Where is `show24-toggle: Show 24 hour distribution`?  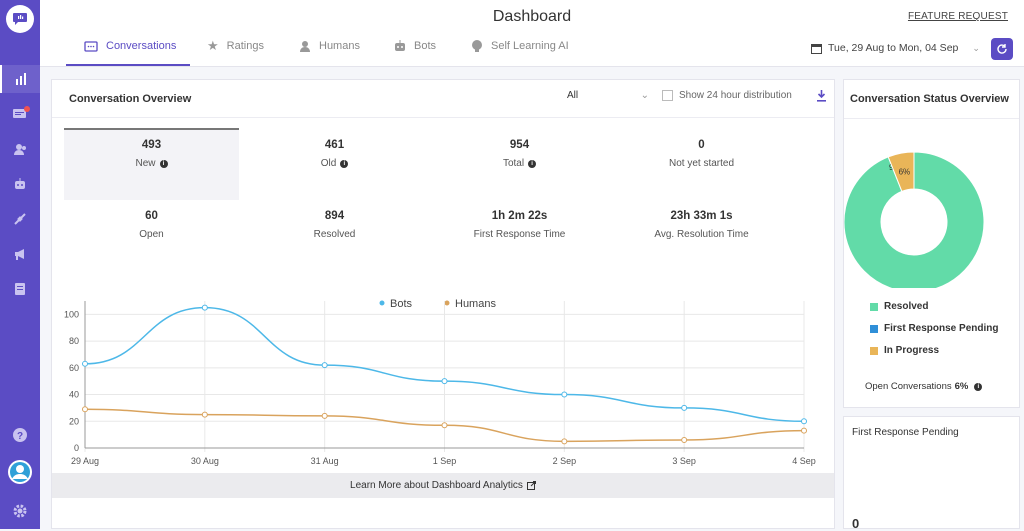 show24-toggle: Show 24 hour distribution is located at coordinates (727, 95).